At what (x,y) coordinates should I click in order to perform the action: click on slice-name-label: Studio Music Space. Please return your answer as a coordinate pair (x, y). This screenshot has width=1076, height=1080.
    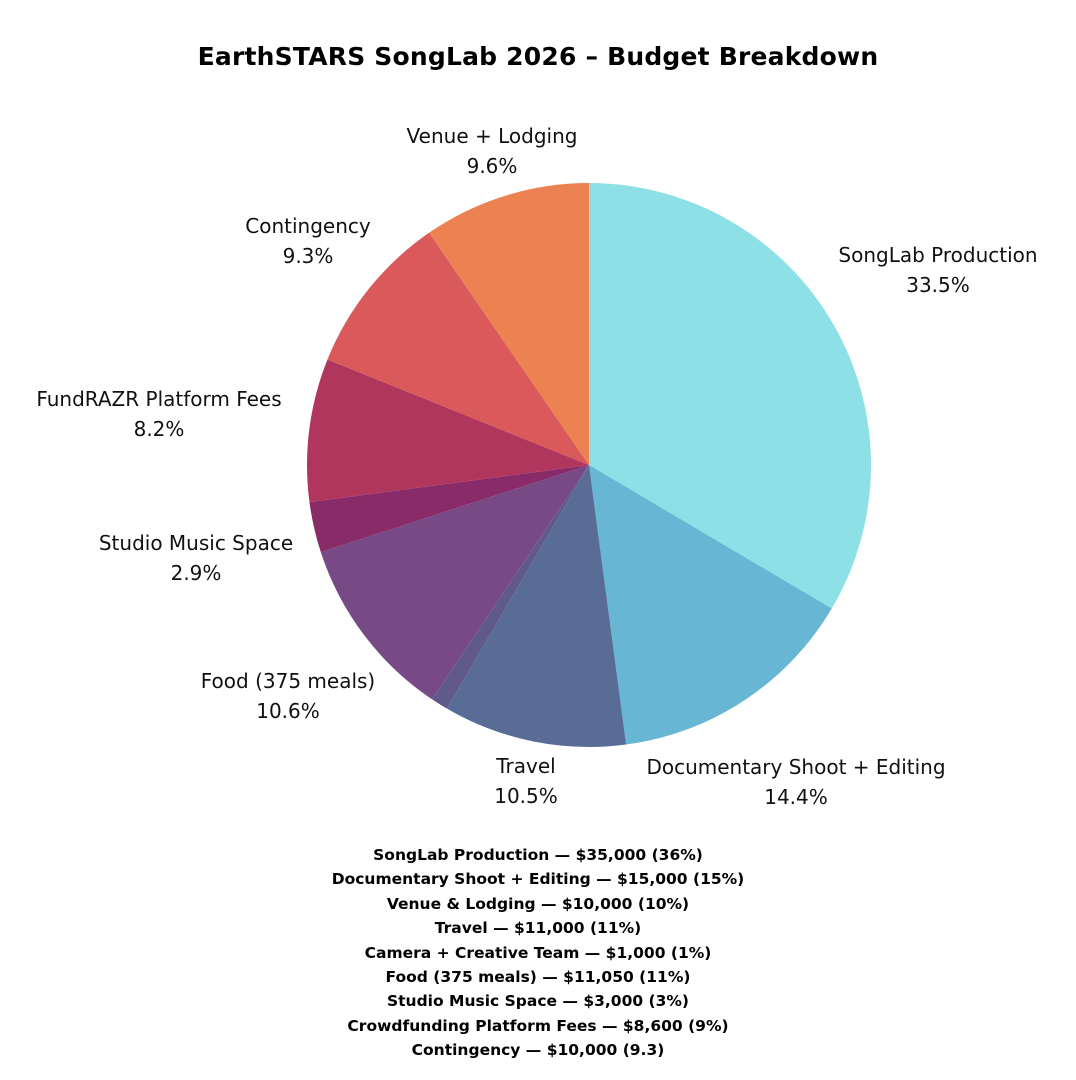
    Looking at the image, I should click on (196, 543).